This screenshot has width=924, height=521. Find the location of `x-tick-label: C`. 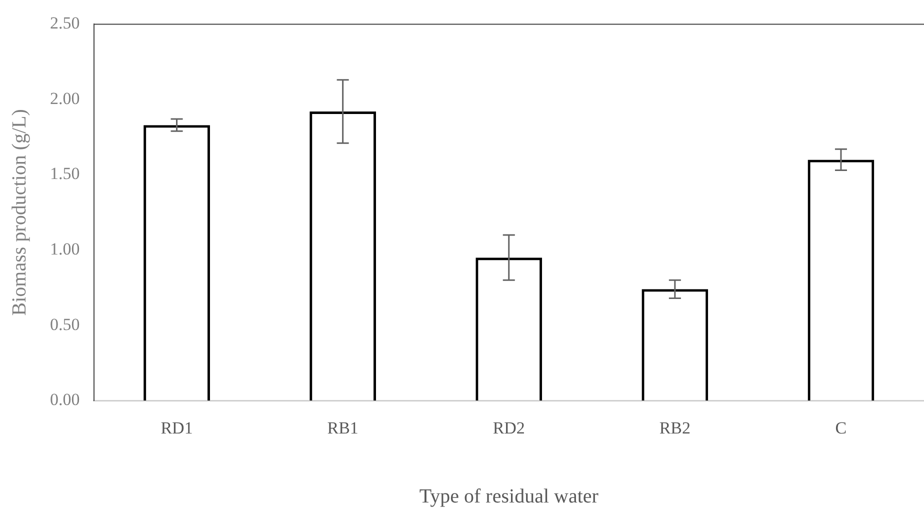

x-tick-label: C is located at coordinates (841, 428).